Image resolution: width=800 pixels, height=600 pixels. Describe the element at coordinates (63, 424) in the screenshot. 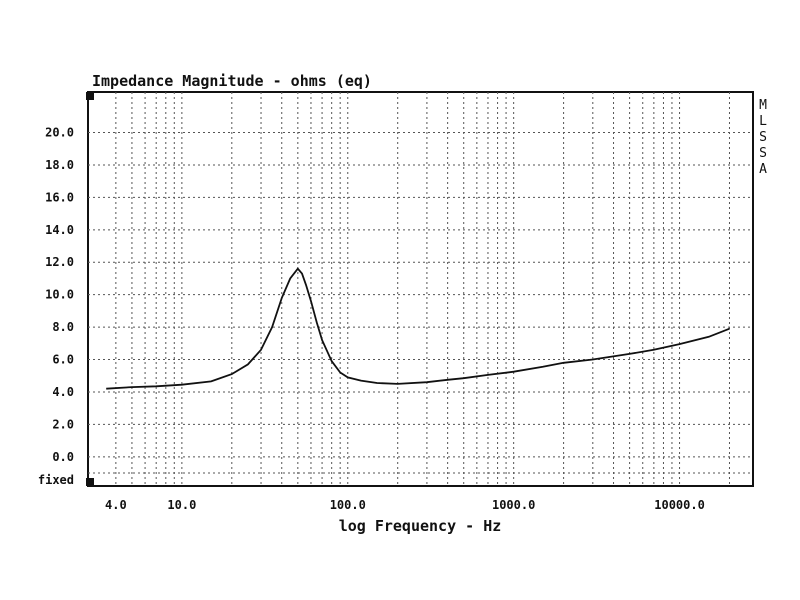

I see `y-tick-label: 2.0` at that location.